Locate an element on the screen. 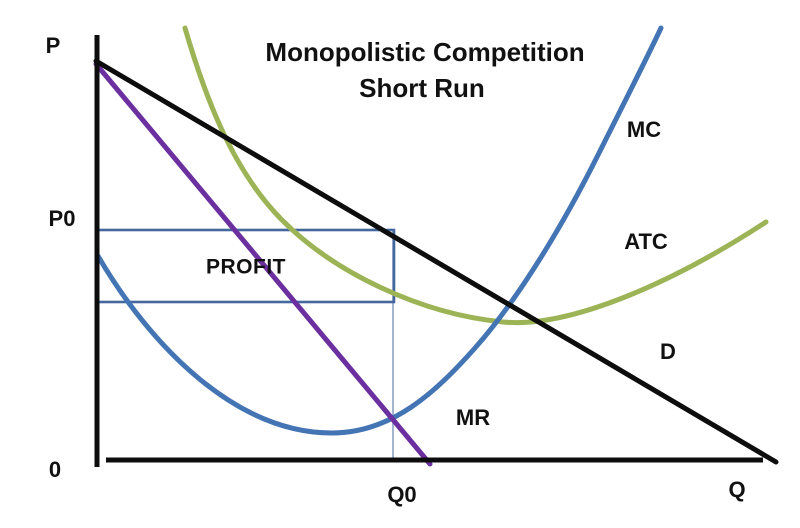 The image size is (800, 528). x-axis-label-q: Q is located at coordinates (737, 489).